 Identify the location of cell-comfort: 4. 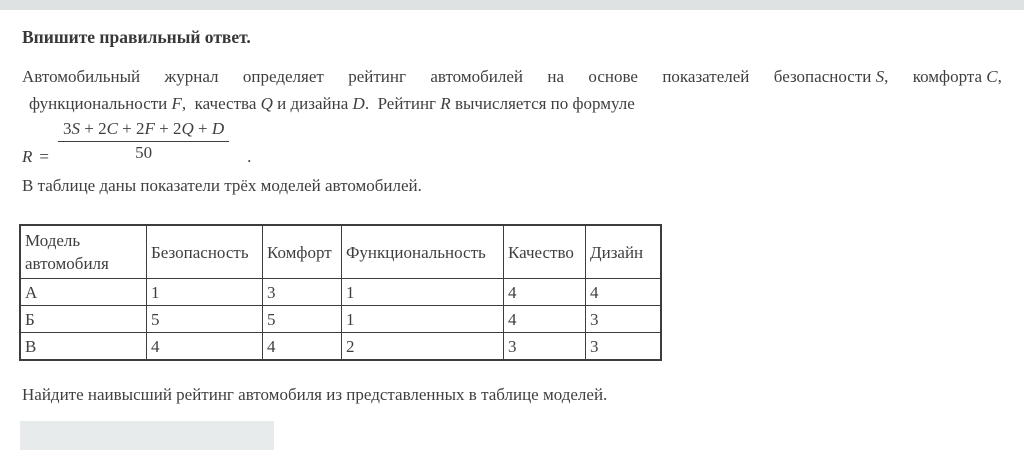
(302, 346).